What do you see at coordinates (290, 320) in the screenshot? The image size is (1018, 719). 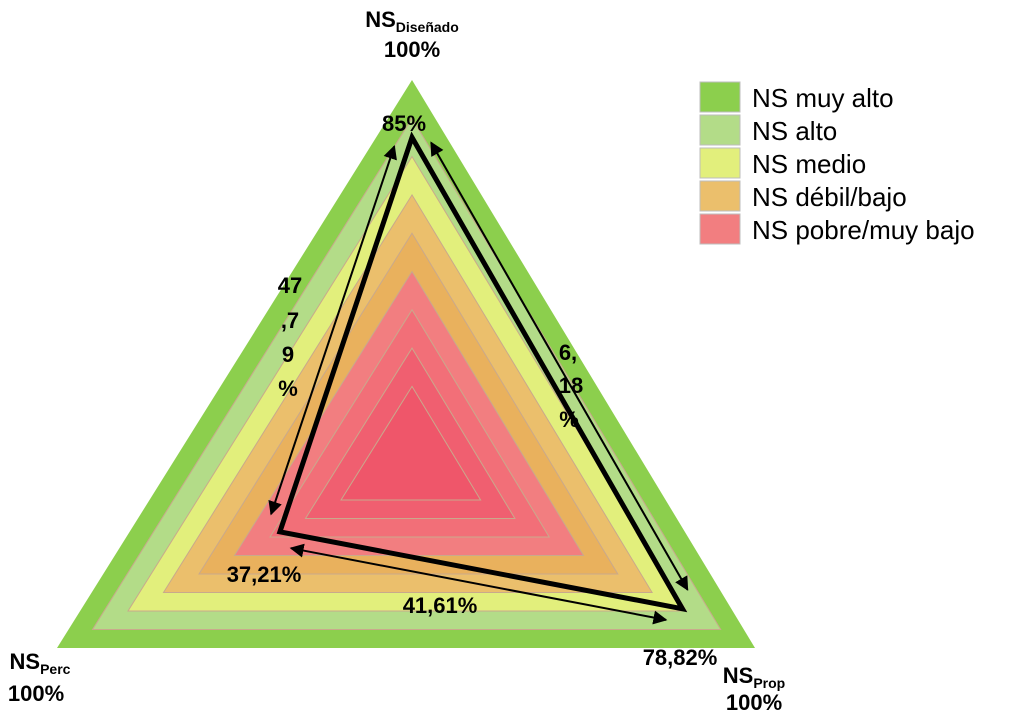 I see `edge-label-left-2: ,7` at bounding box center [290, 320].